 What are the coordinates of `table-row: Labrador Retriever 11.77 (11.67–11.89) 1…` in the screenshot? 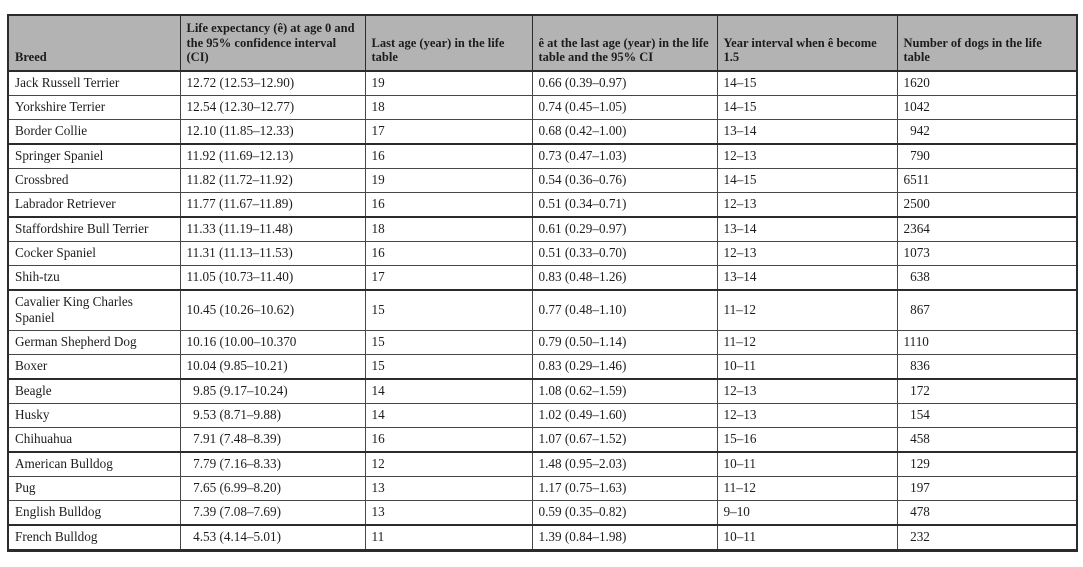 It's located at (542, 204).